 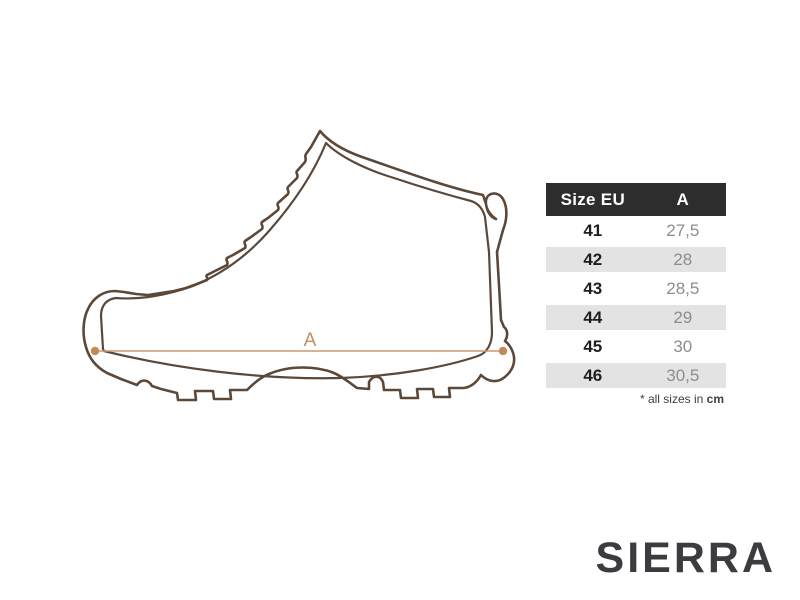 What do you see at coordinates (593, 230) in the screenshot?
I see `size-eu-value: 41` at bounding box center [593, 230].